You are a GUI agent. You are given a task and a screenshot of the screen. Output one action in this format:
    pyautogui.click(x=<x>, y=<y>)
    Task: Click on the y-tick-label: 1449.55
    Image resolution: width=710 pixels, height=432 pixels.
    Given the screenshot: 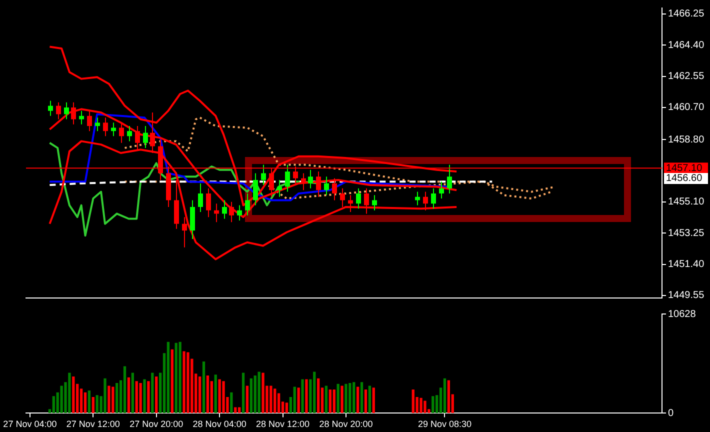 What is the action you would take?
    pyautogui.click(x=686, y=296)
    